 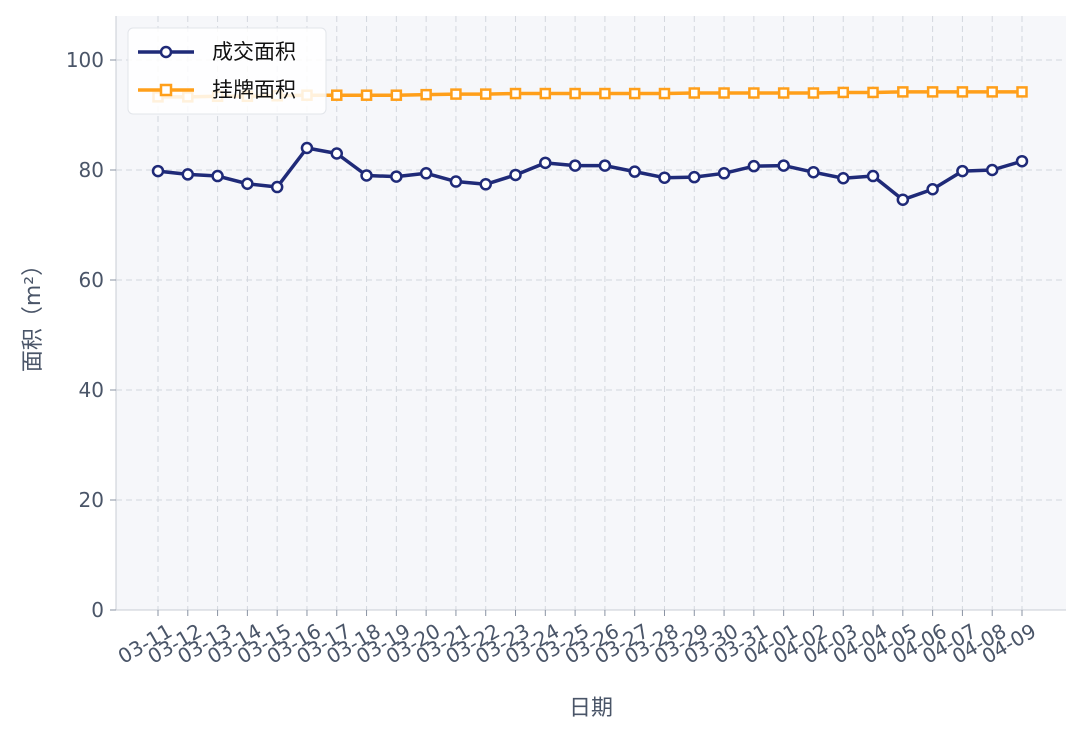 I want to click on legend-entry-deal-area: 成交面积, so click(x=217, y=52).